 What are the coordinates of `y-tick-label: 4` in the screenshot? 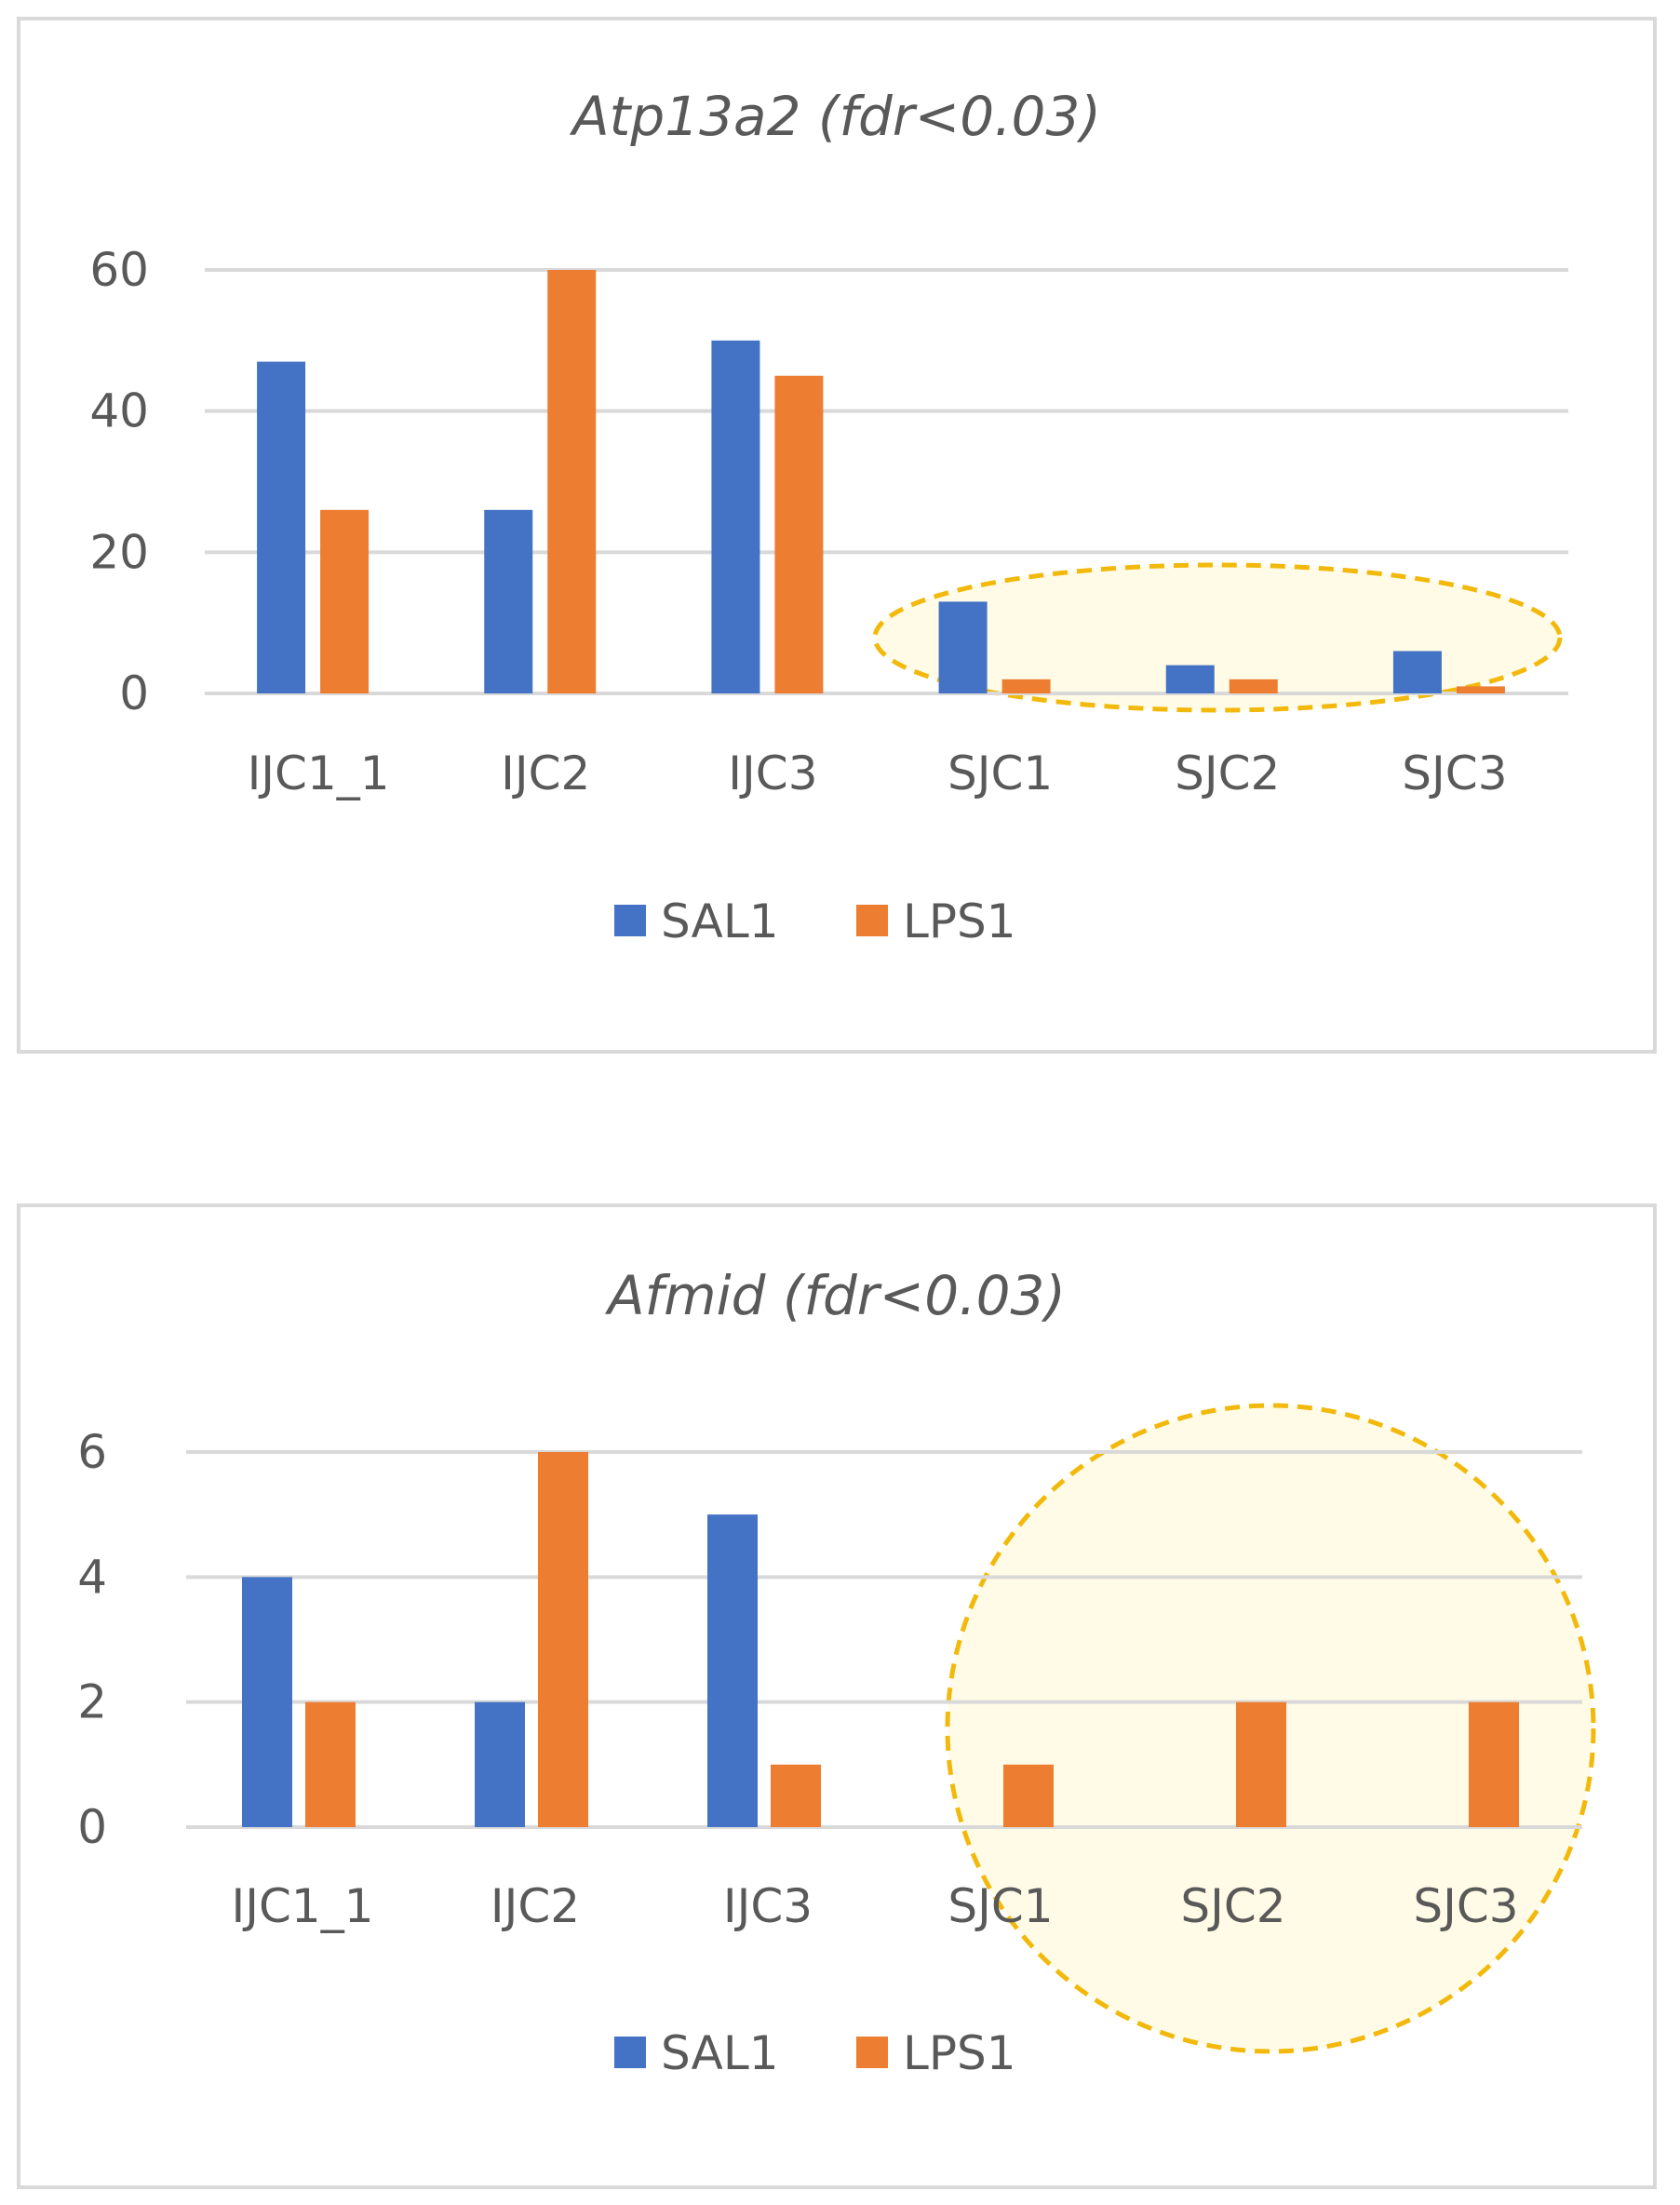 It's located at (92, 1577).